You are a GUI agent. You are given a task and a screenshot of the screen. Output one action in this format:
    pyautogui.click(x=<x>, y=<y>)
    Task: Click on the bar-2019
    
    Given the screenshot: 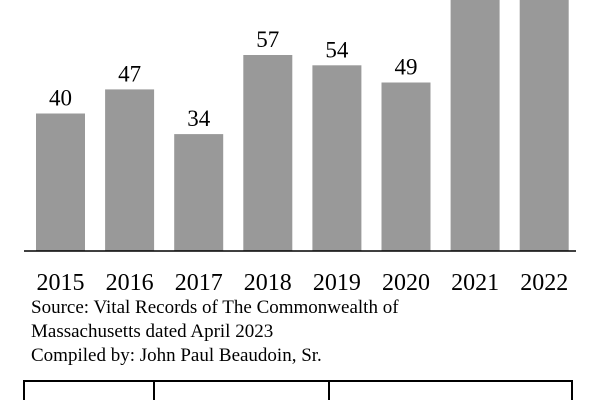 What is the action you would take?
    pyautogui.click(x=337, y=158)
    